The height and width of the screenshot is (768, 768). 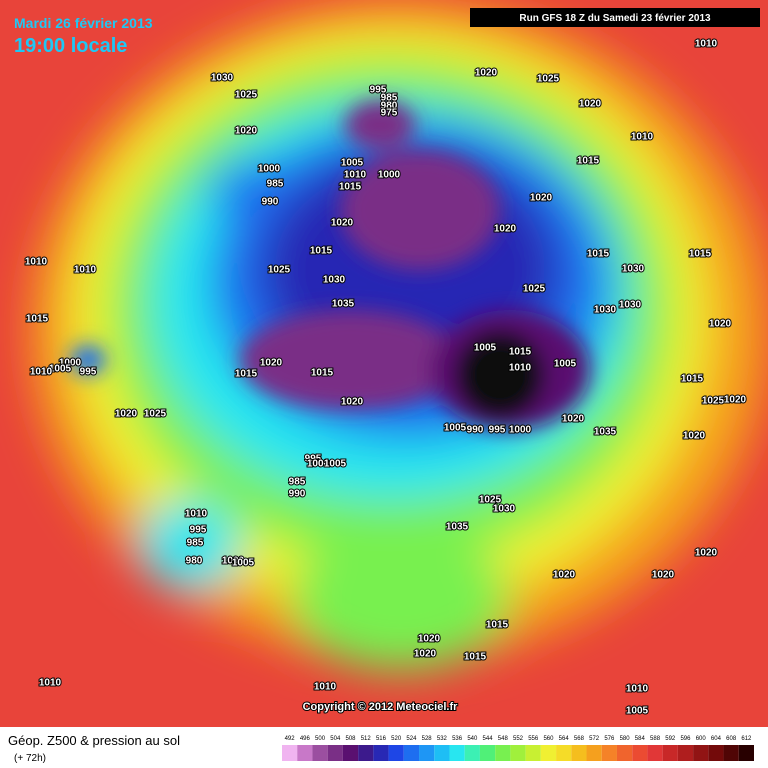 I want to click on colorbar-tick-label: 604, so click(x=716, y=739).